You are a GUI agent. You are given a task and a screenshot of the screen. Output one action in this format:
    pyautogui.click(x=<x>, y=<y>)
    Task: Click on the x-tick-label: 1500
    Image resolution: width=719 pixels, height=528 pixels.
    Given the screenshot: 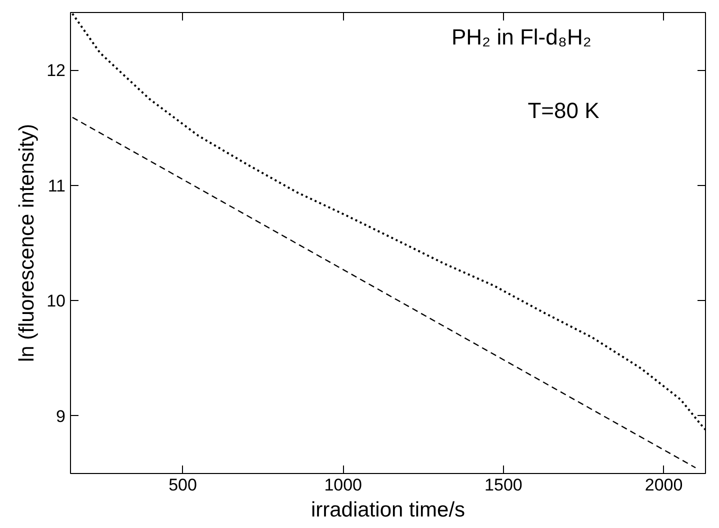 What is the action you would take?
    pyautogui.click(x=503, y=485)
    